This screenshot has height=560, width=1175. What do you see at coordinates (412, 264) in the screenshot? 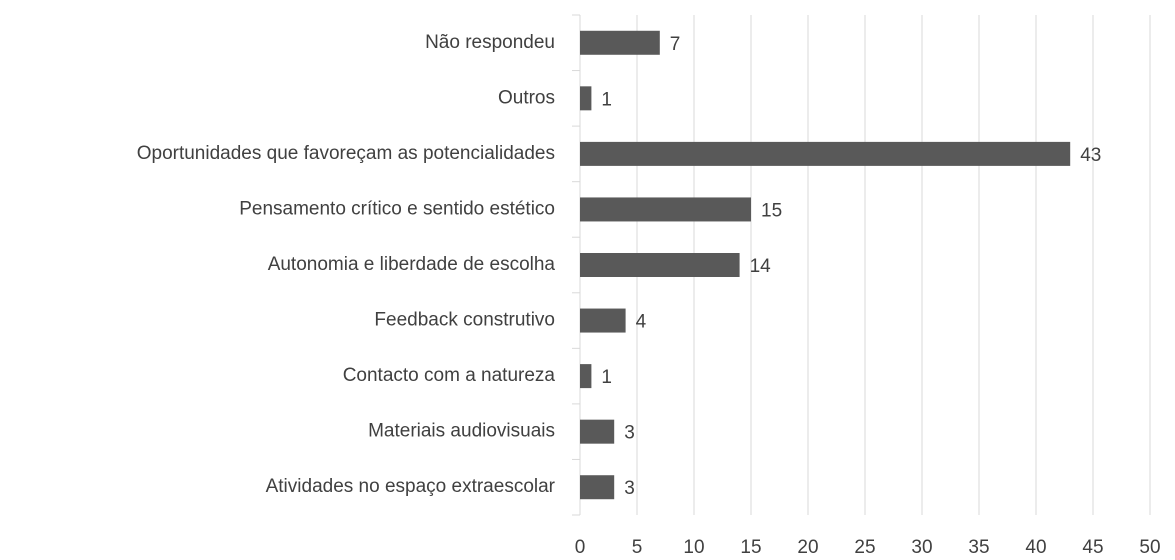
I see `y-tick-label: Autonomia e liberdade de escolha` at bounding box center [412, 264].